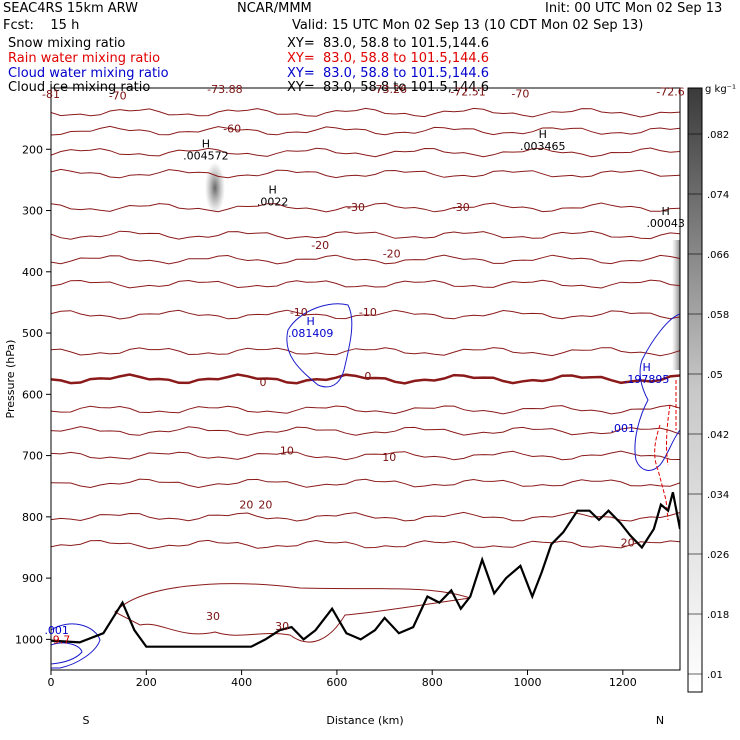  Describe the element at coordinates (51, 682) in the screenshot. I see `x-tick-label: 0` at that location.